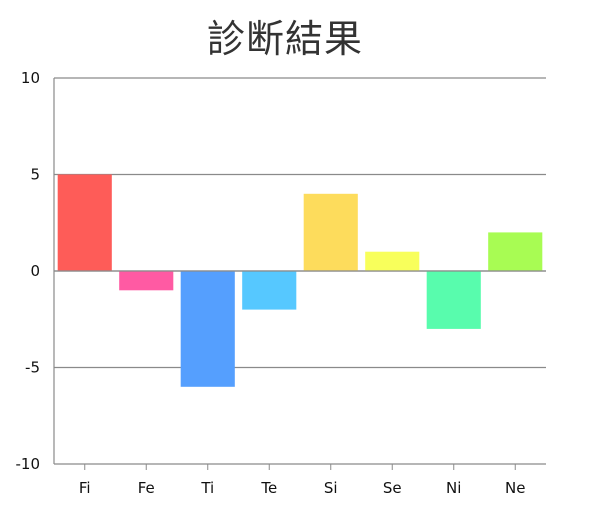 This screenshot has height=532, width=600. I want to click on x-tick-label: Te, so click(268, 488).